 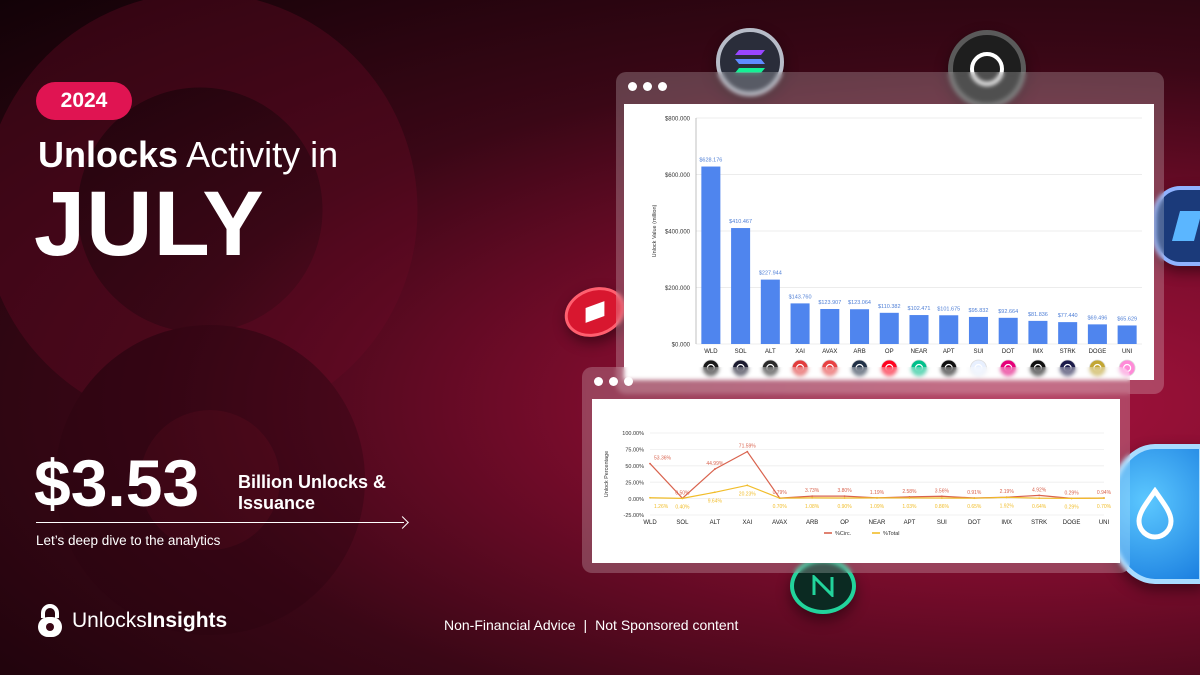 I want to click on y-tick-label: 75.00%, so click(x=634, y=451).